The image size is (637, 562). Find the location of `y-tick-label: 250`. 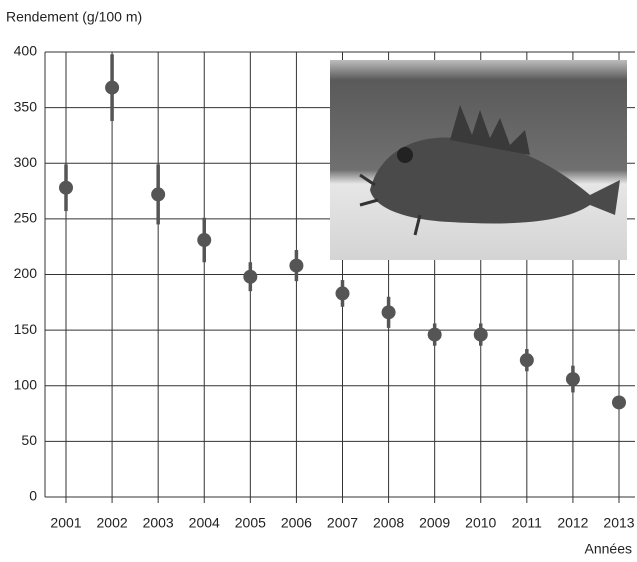

y-tick-label: 250 is located at coordinates (26, 218).